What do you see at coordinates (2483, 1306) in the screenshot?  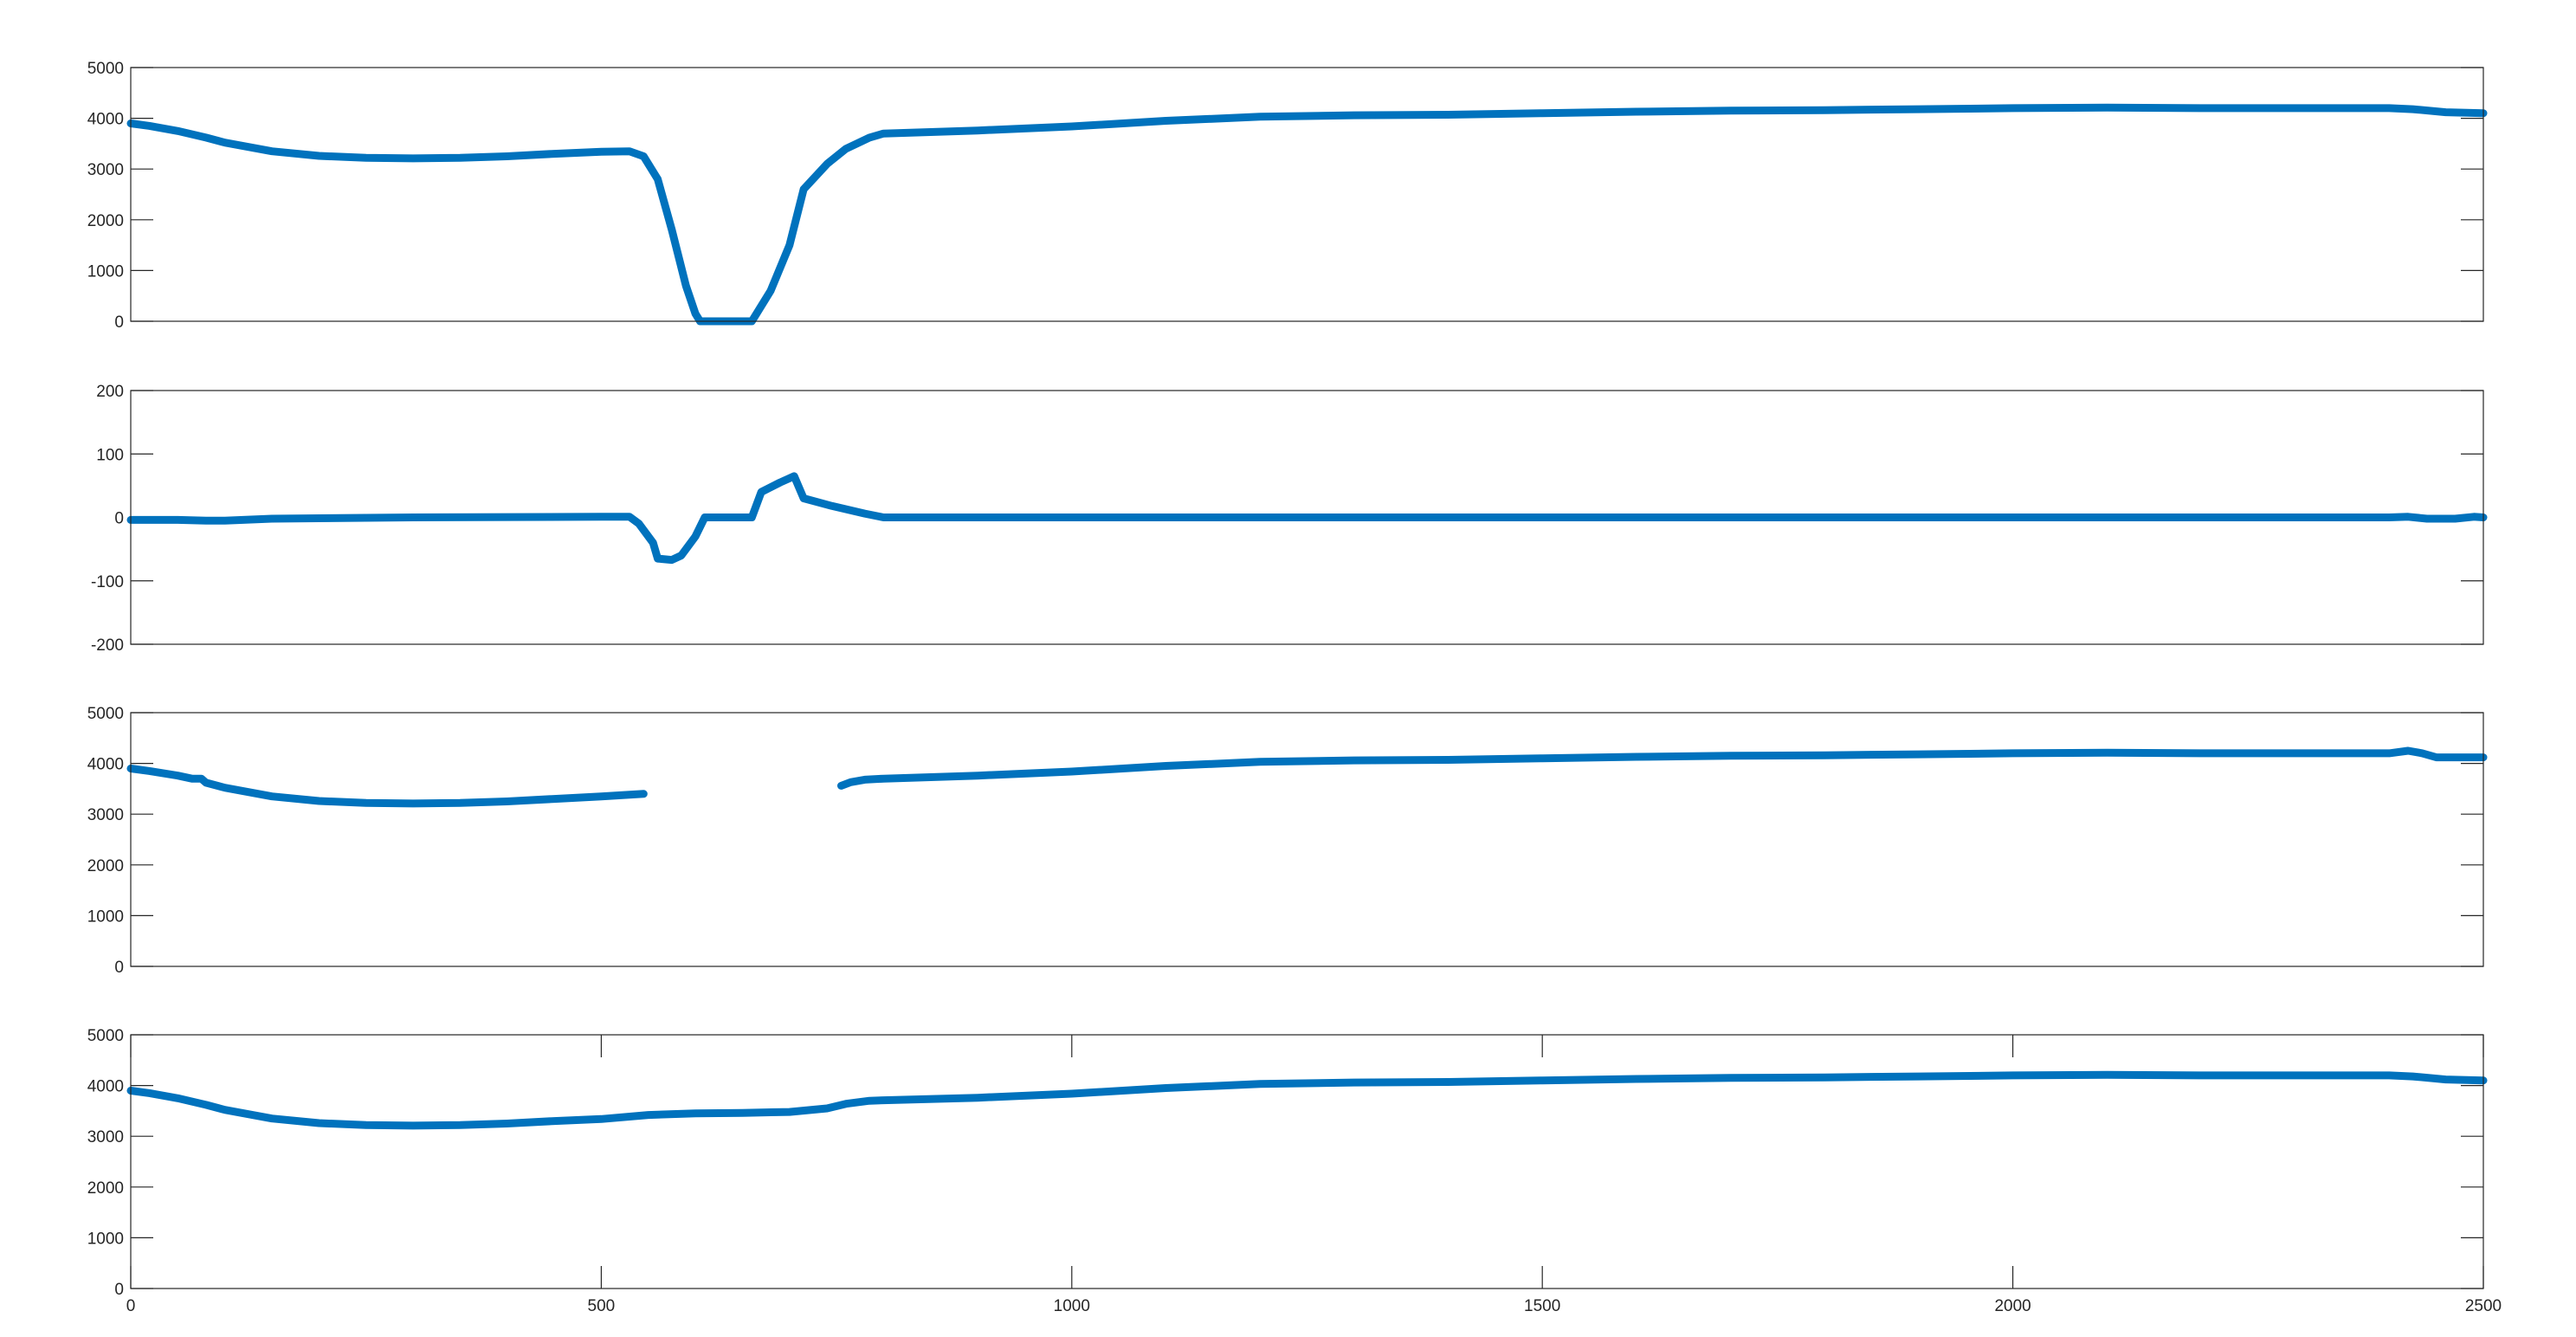 I see `x-tick-label: 2500` at bounding box center [2483, 1306].